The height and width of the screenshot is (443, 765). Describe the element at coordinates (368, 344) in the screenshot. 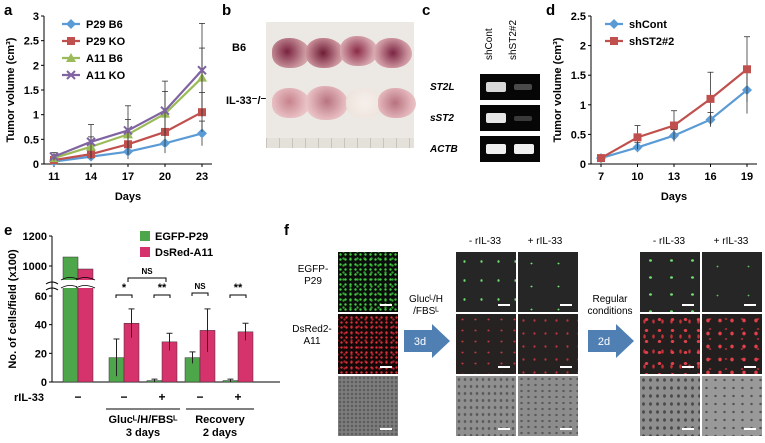

I see `micro-dsred-day0` at that location.